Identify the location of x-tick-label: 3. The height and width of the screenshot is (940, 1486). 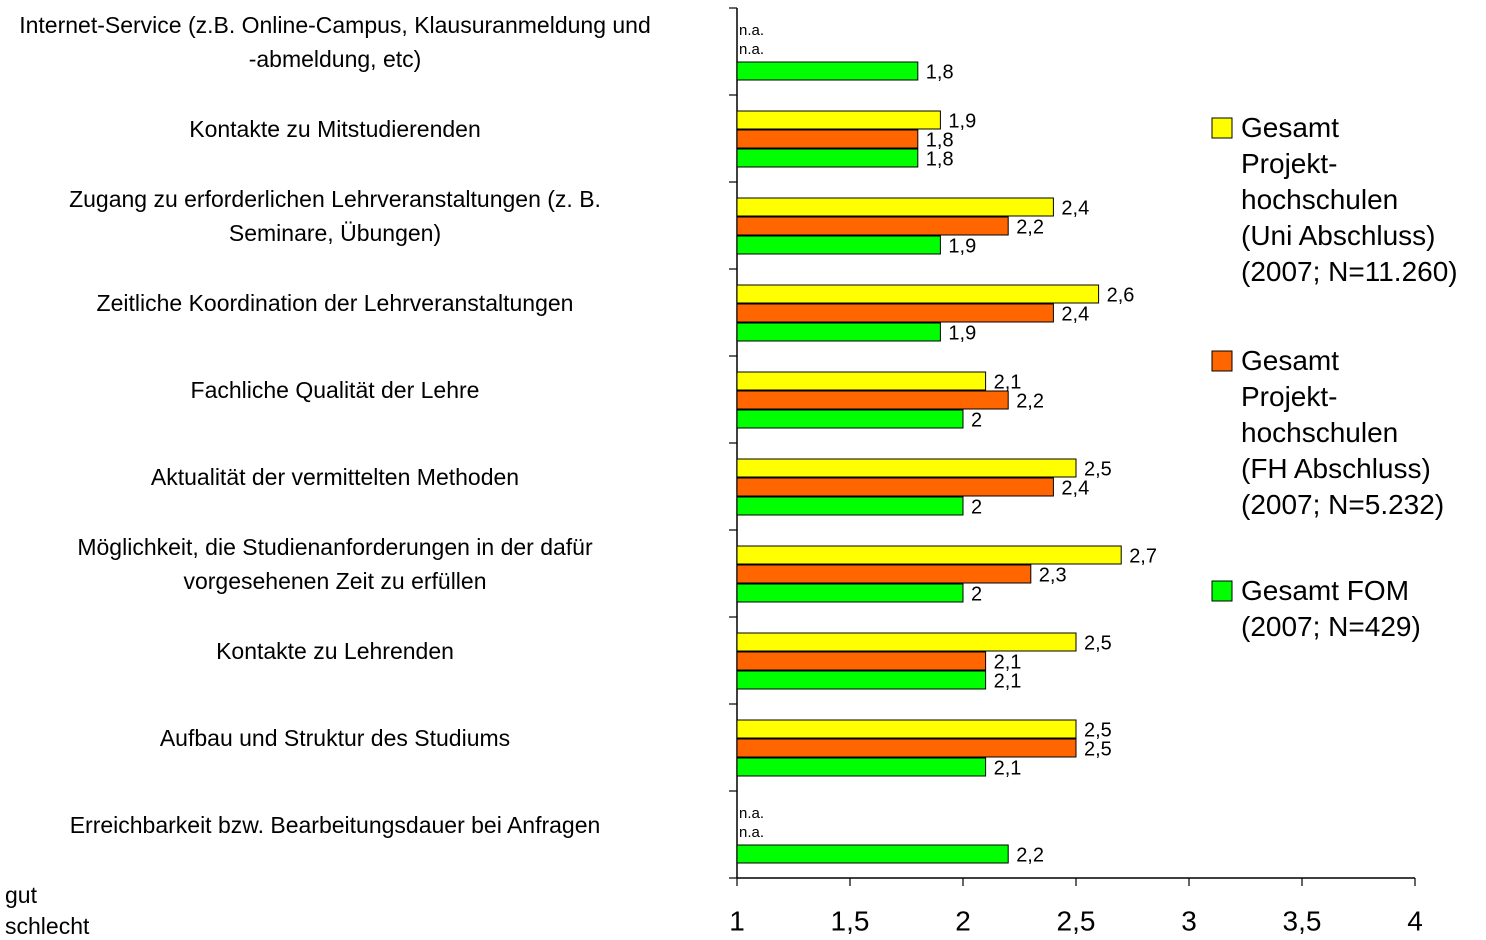
(1189, 920).